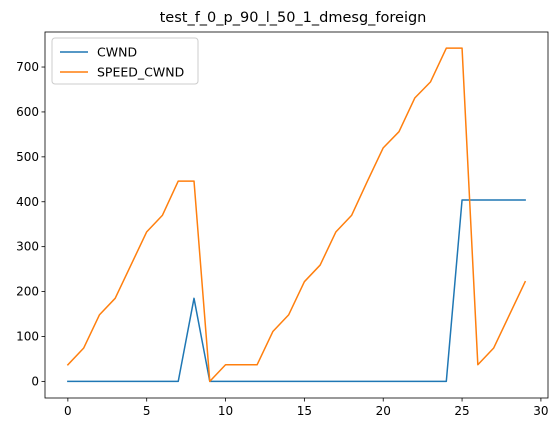  What do you see at coordinates (27, 112) in the screenshot?
I see `y-tick-label: 600` at bounding box center [27, 112].